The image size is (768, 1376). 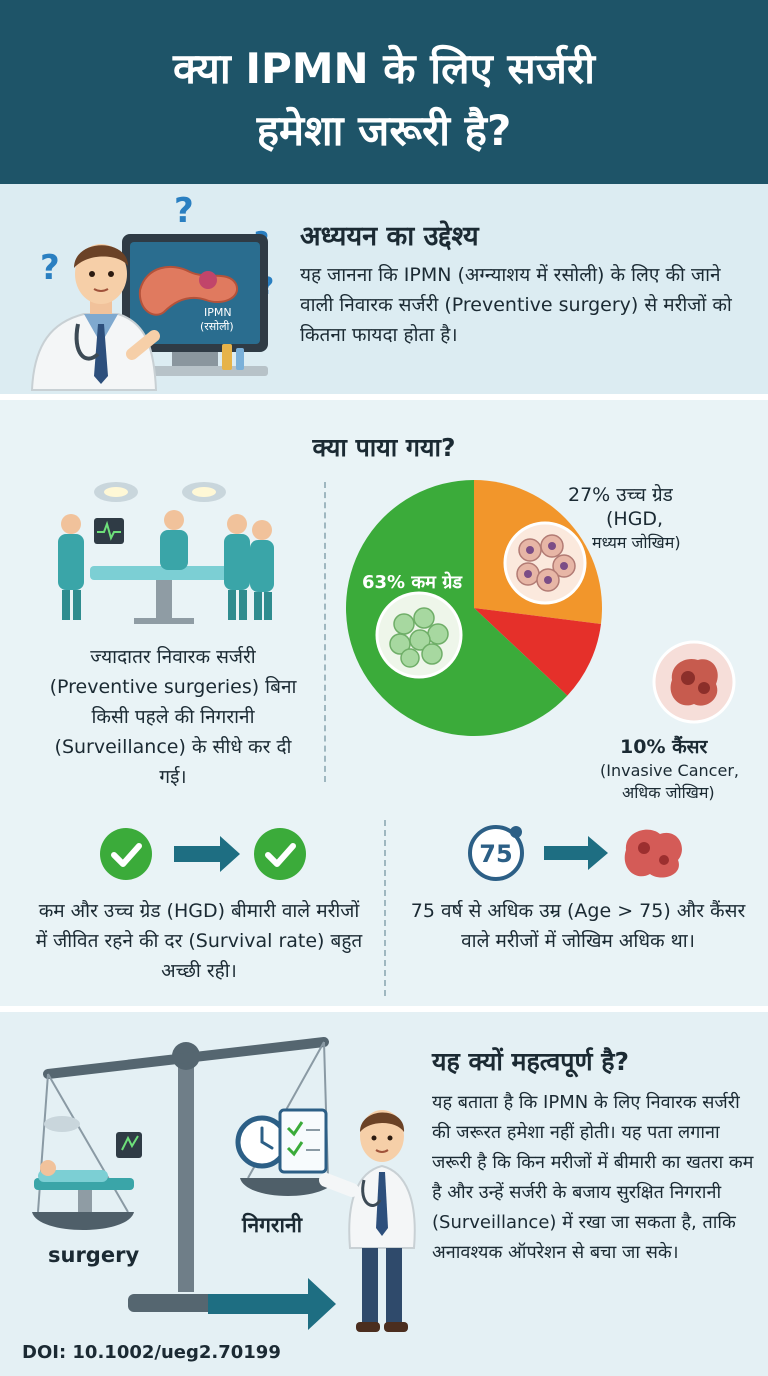 What do you see at coordinates (217, 326) in the screenshot?
I see `monitor-label-tumor: (रसोली)` at bounding box center [217, 326].